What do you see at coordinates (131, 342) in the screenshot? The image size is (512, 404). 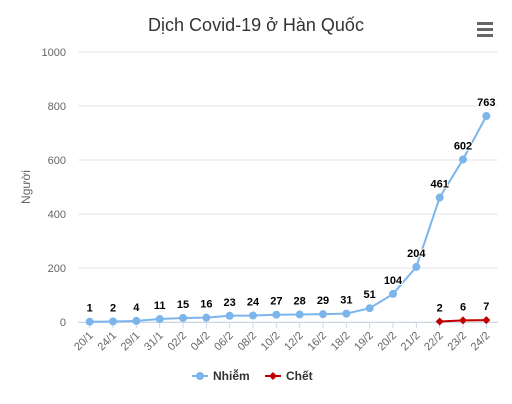 I see `x-tick-label: 29/1` at bounding box center [131, 342].